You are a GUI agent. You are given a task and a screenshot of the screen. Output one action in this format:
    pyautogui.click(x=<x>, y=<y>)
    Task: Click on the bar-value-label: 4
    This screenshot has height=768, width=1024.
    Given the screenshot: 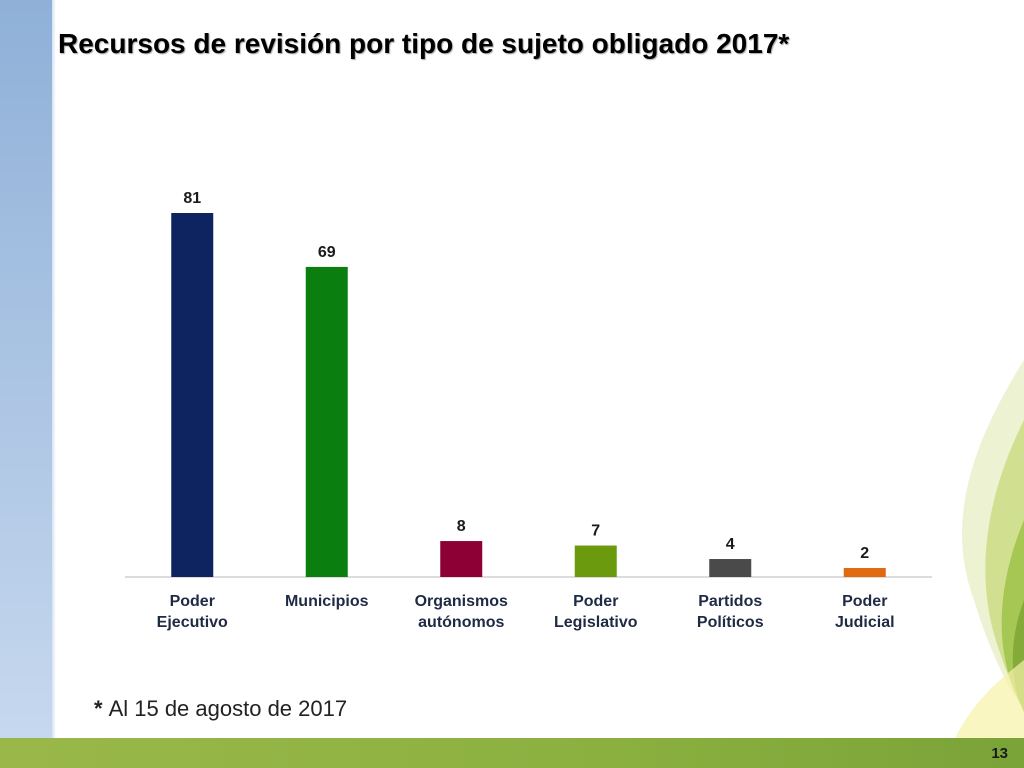 What is the action you would take?
    pyautogui.click(x=730, y=544)
    